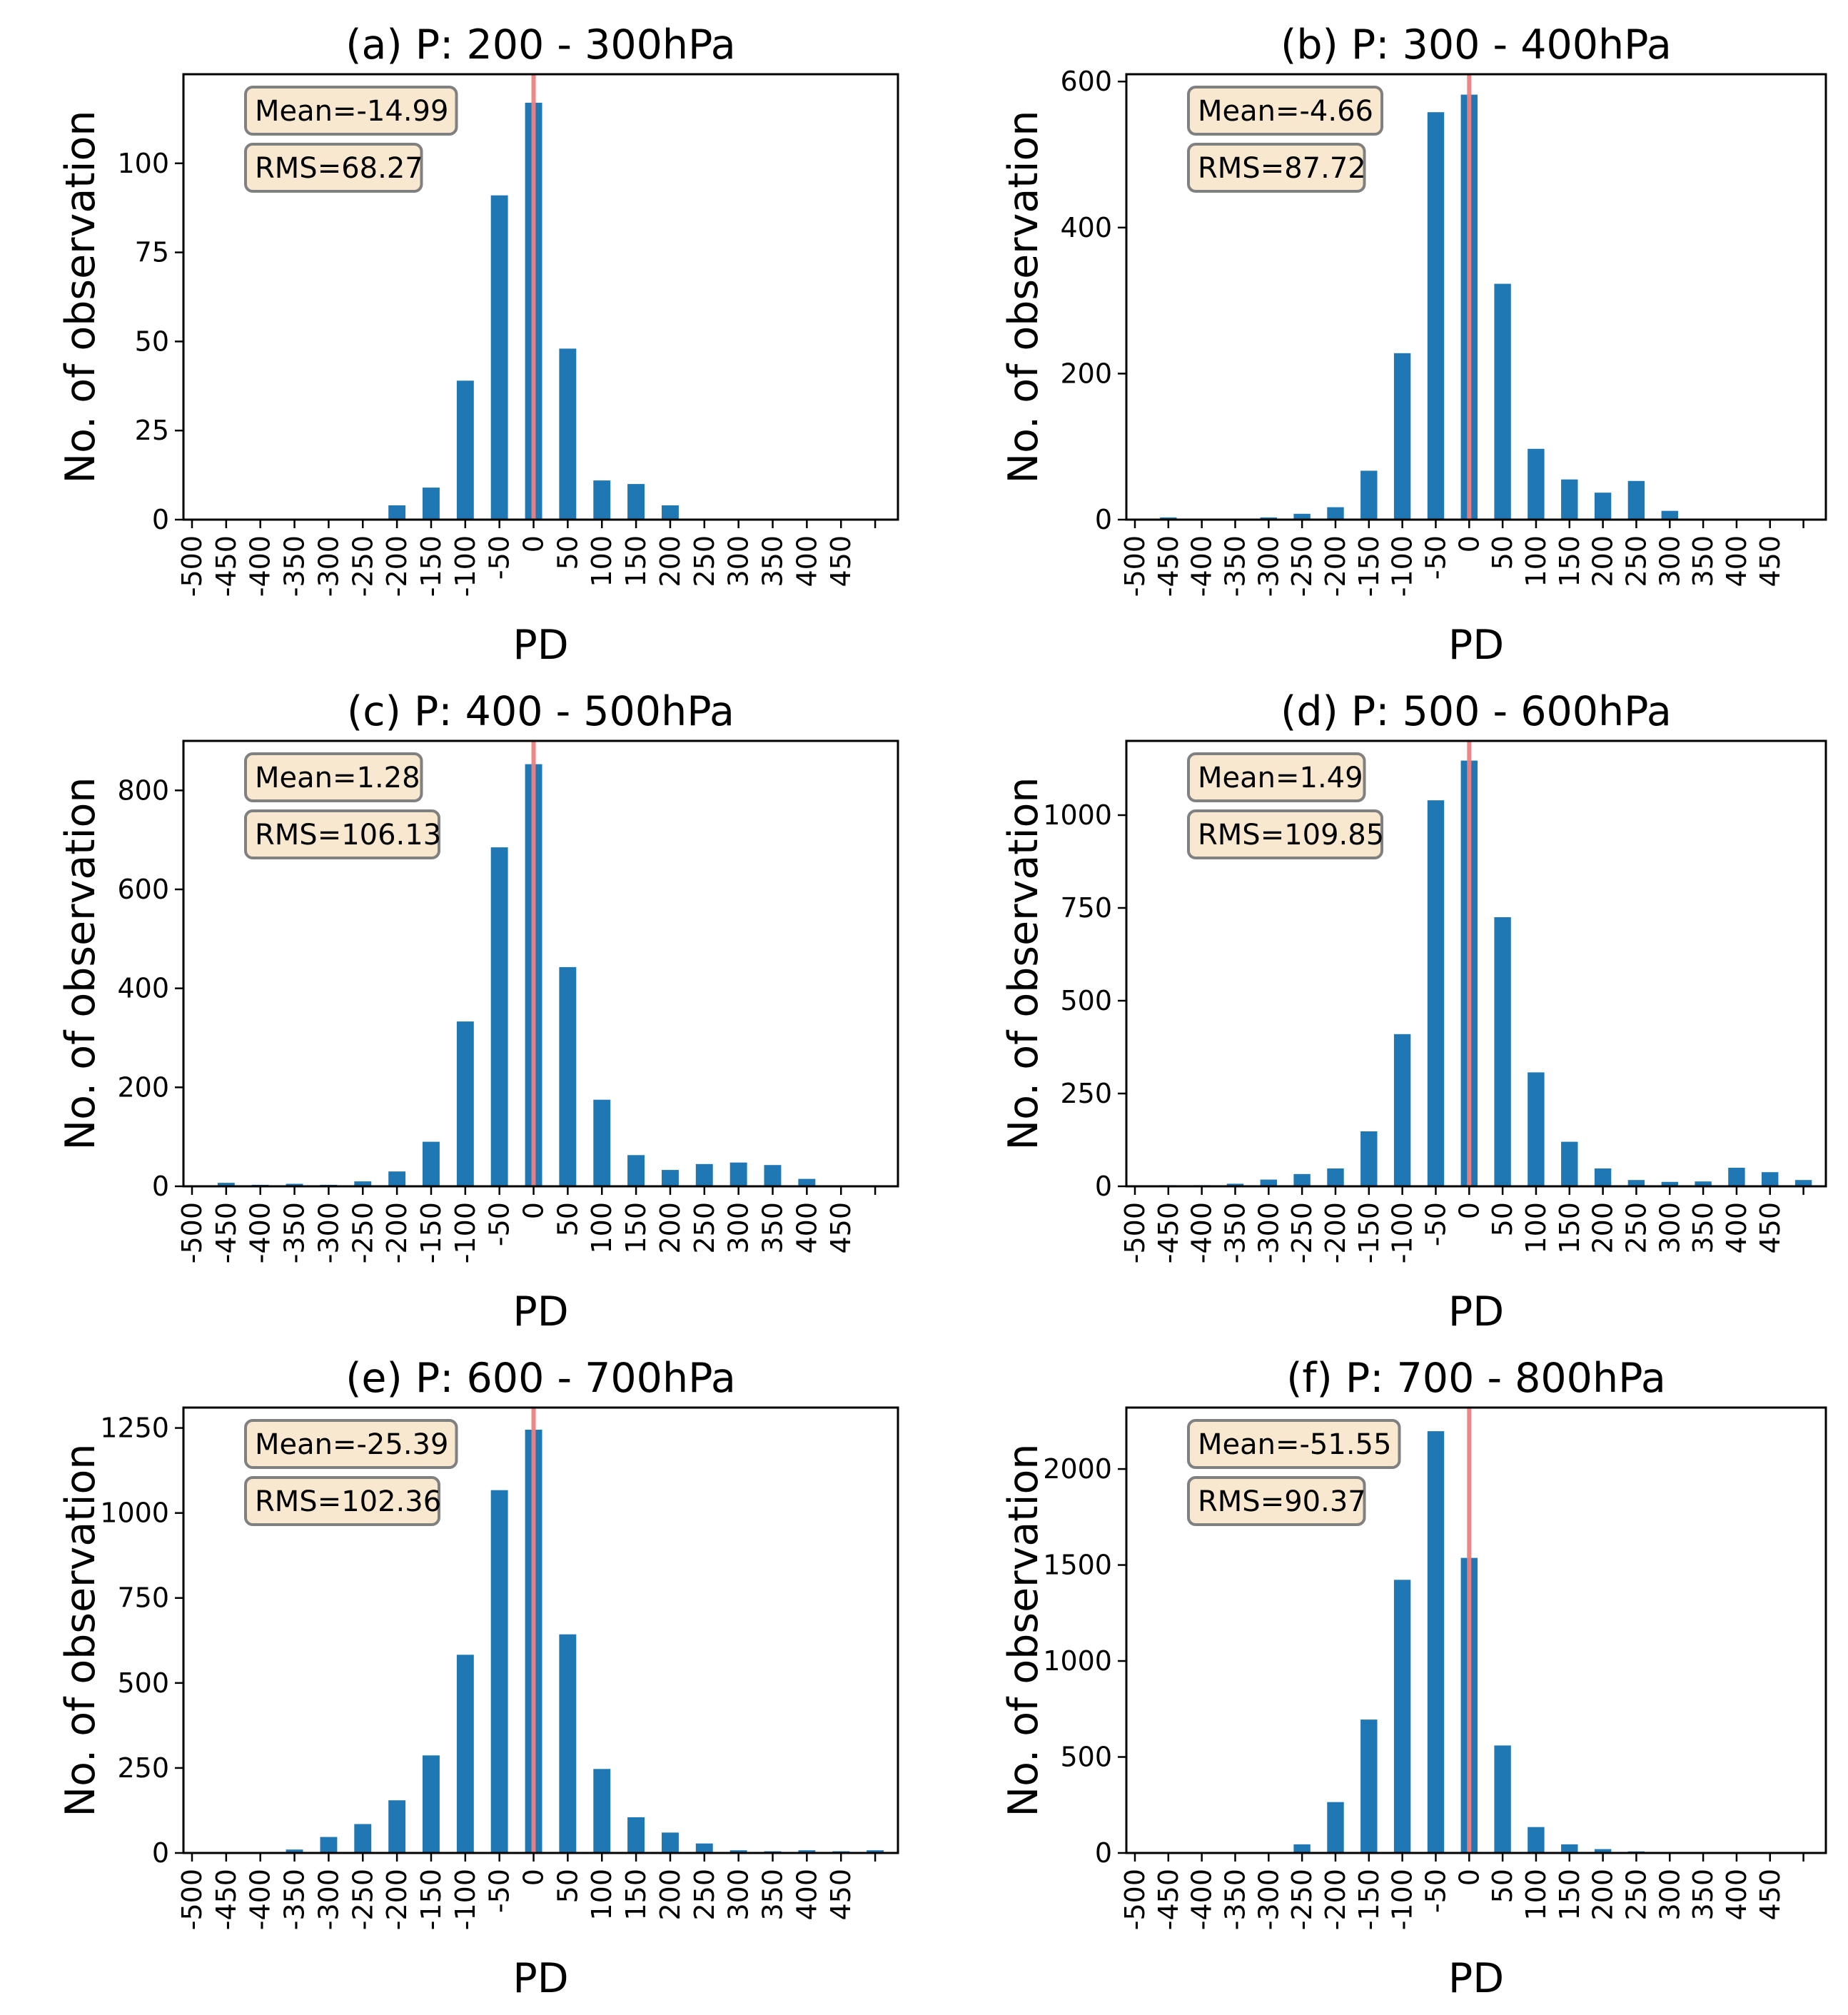 The height and width of the screenshot is (2015, 1848). Describe the element at coordinates (1086, 1000) in the screenshot. I see `y-tick-label: 500` at that location.